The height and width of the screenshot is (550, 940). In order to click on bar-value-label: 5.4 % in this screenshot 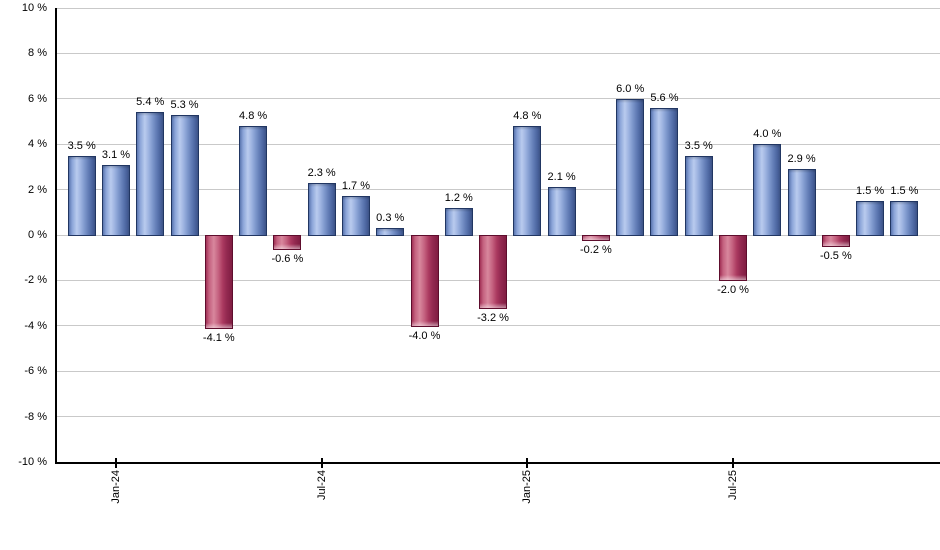, I will do `click(150, 102)`.